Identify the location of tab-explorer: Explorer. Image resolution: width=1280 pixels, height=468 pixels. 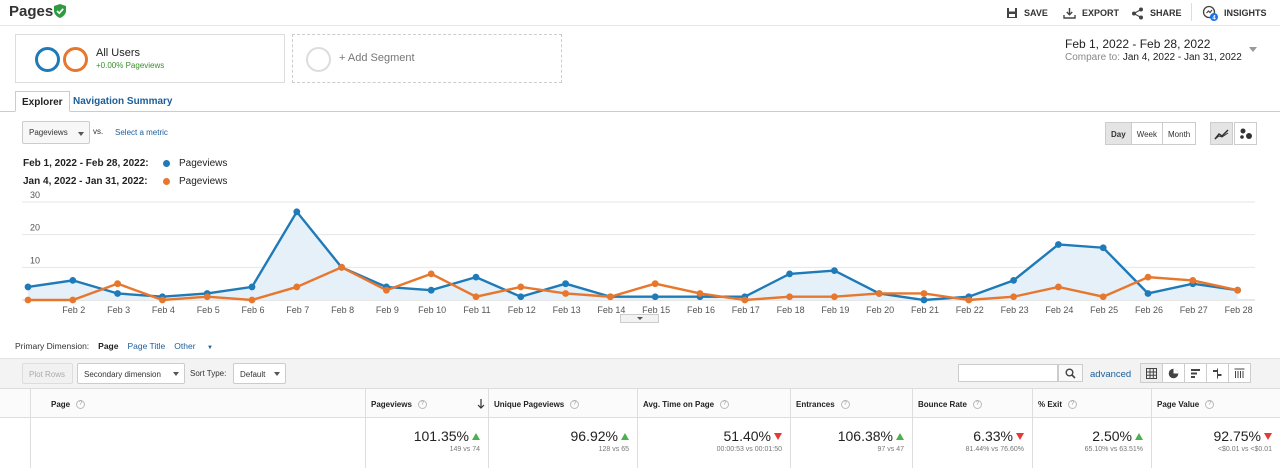
(42, 101).